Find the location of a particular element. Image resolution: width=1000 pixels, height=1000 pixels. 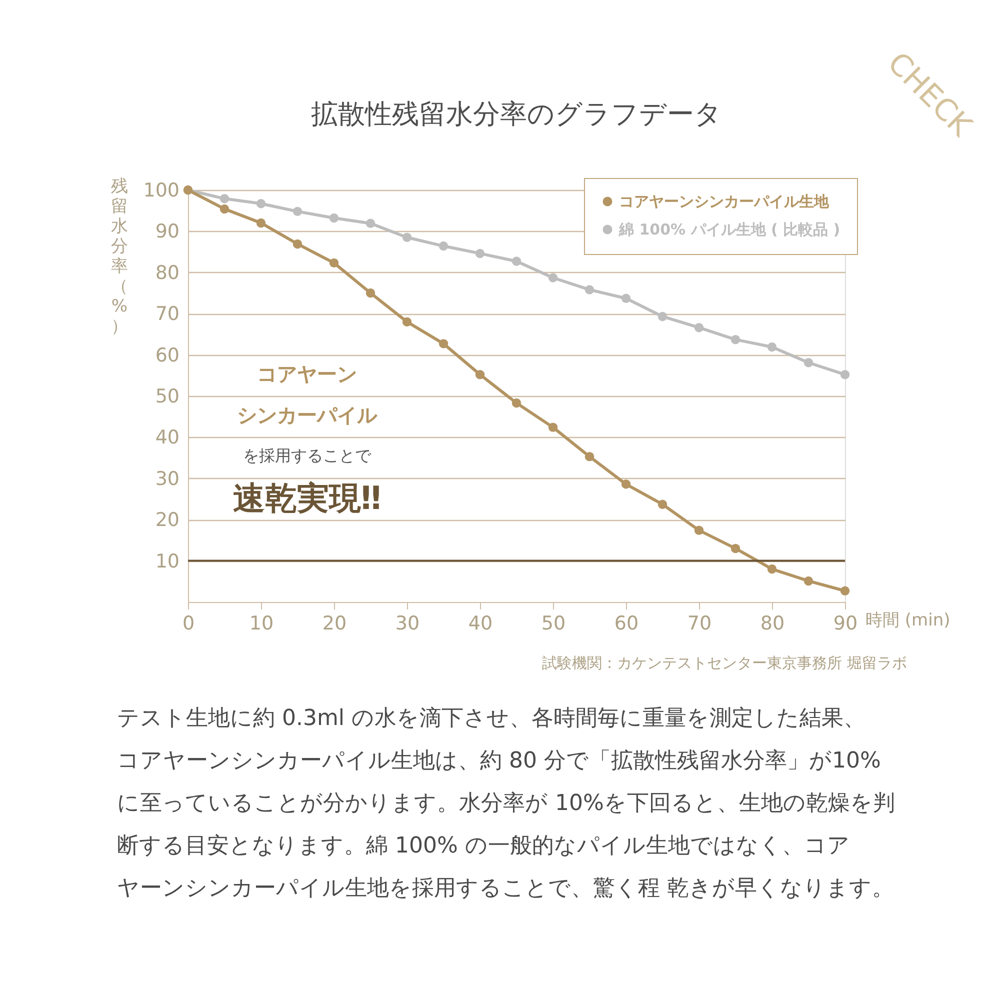

x-tick-label: 50 is located at coordinates (553, 623).